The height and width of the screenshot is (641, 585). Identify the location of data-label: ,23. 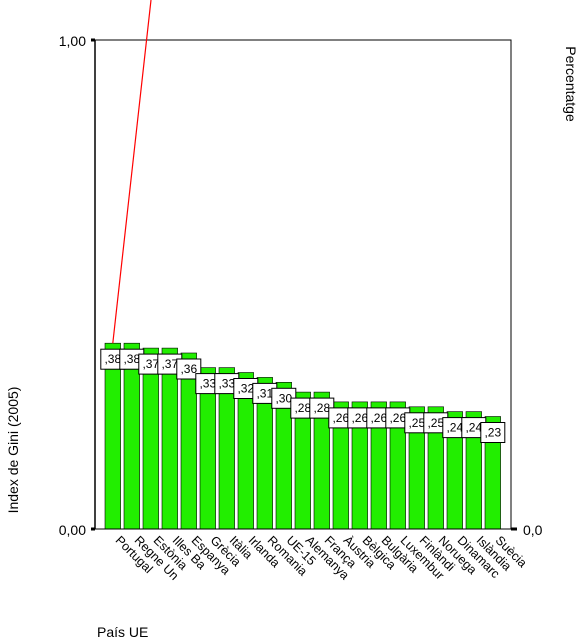
(493, 432).